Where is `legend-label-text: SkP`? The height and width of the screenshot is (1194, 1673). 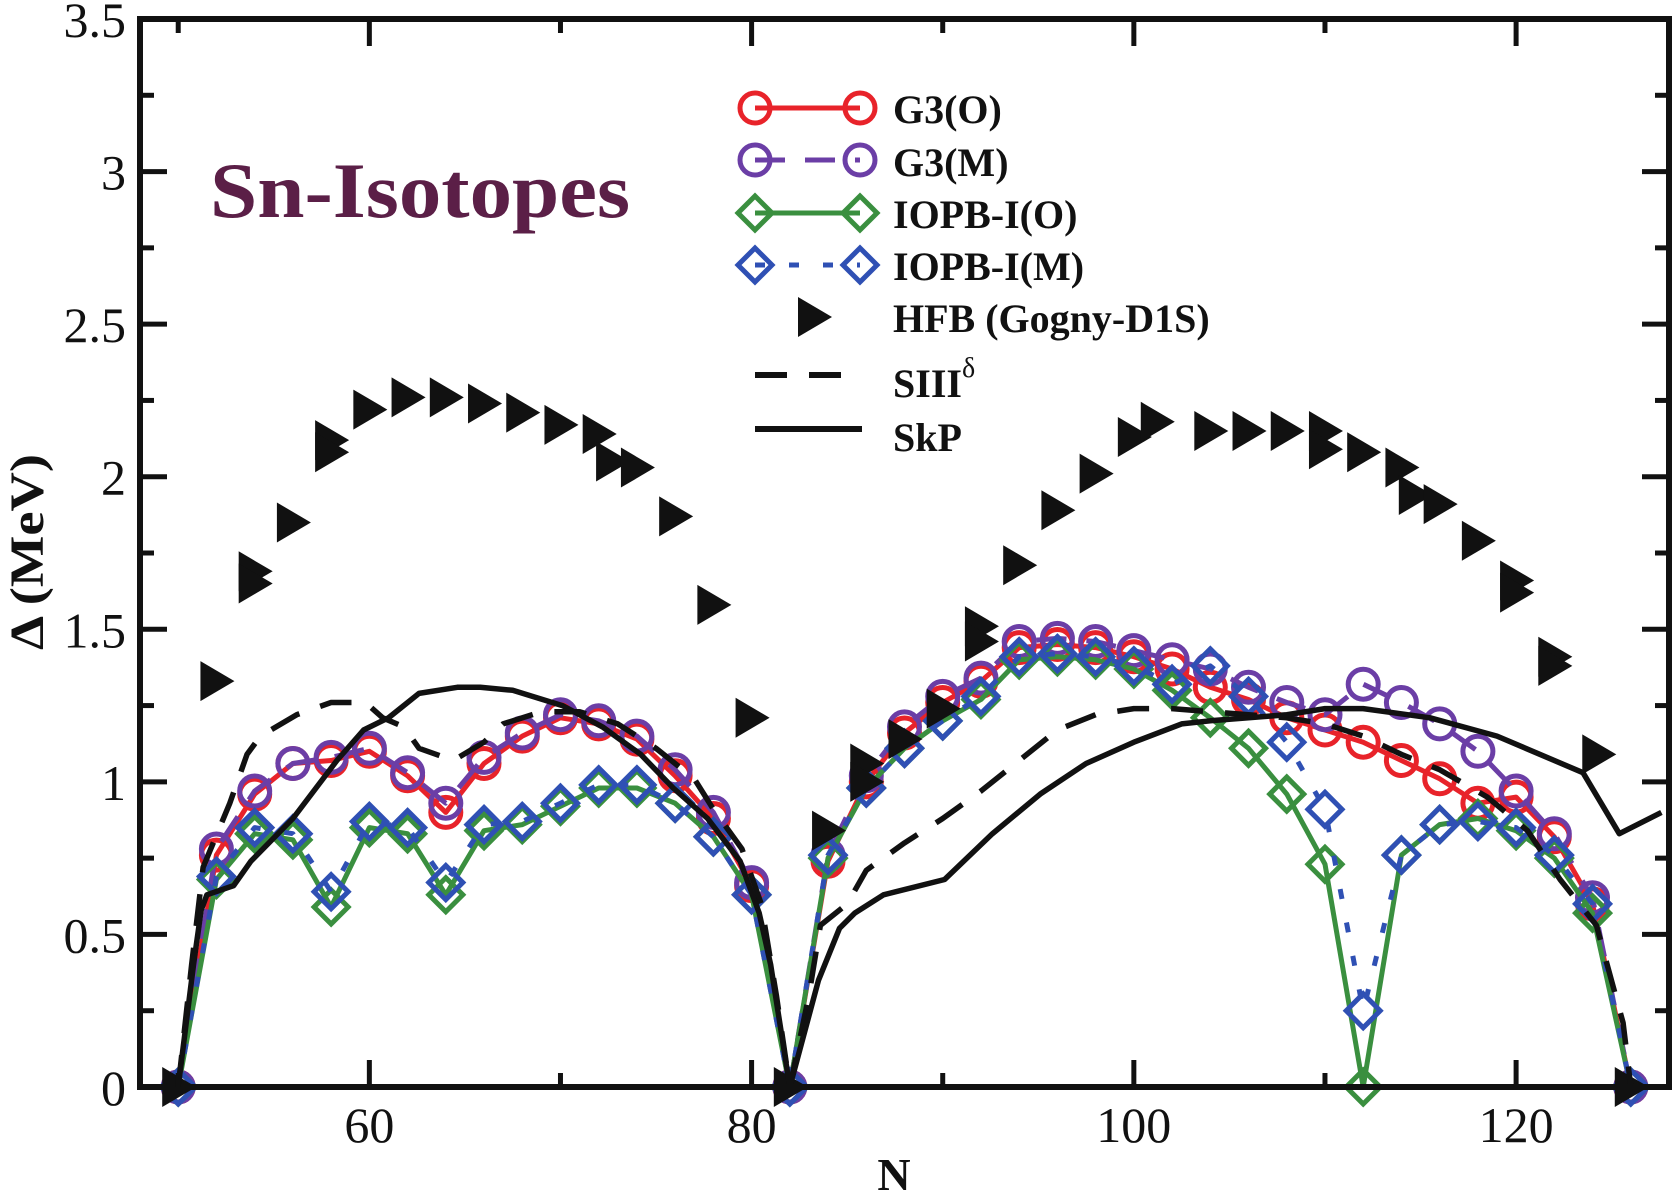 legend-label-text: SkP is located at coordinates (927, 437).